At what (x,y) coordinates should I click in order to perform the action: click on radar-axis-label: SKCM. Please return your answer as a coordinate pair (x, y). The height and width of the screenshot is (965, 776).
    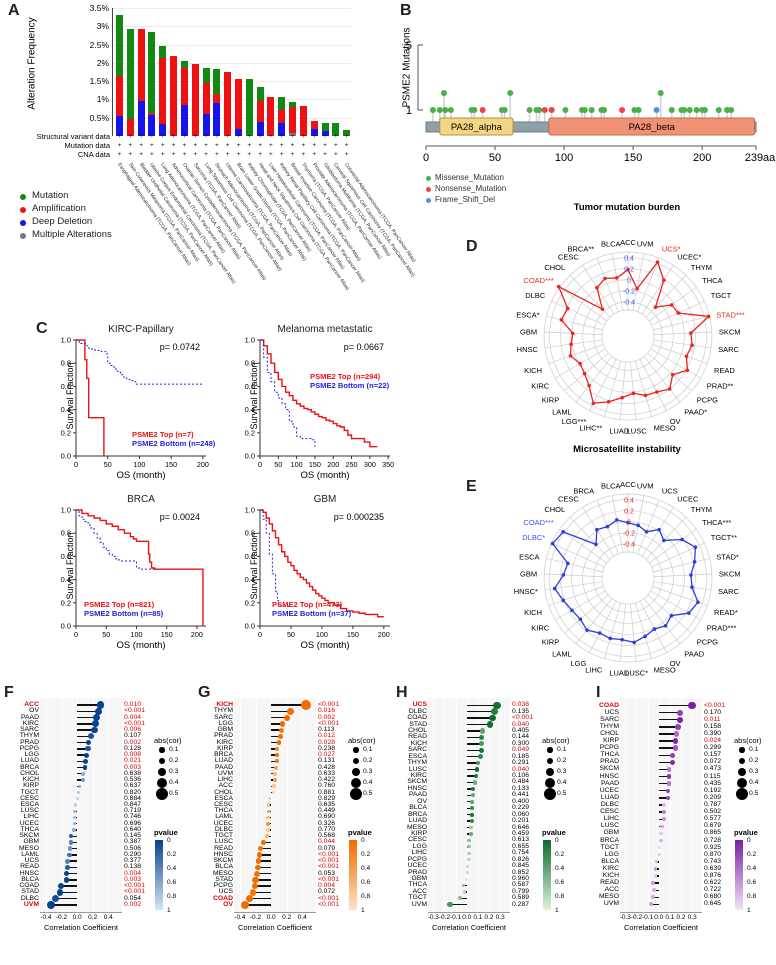
    Looking at the image, I should click on (730, 332).